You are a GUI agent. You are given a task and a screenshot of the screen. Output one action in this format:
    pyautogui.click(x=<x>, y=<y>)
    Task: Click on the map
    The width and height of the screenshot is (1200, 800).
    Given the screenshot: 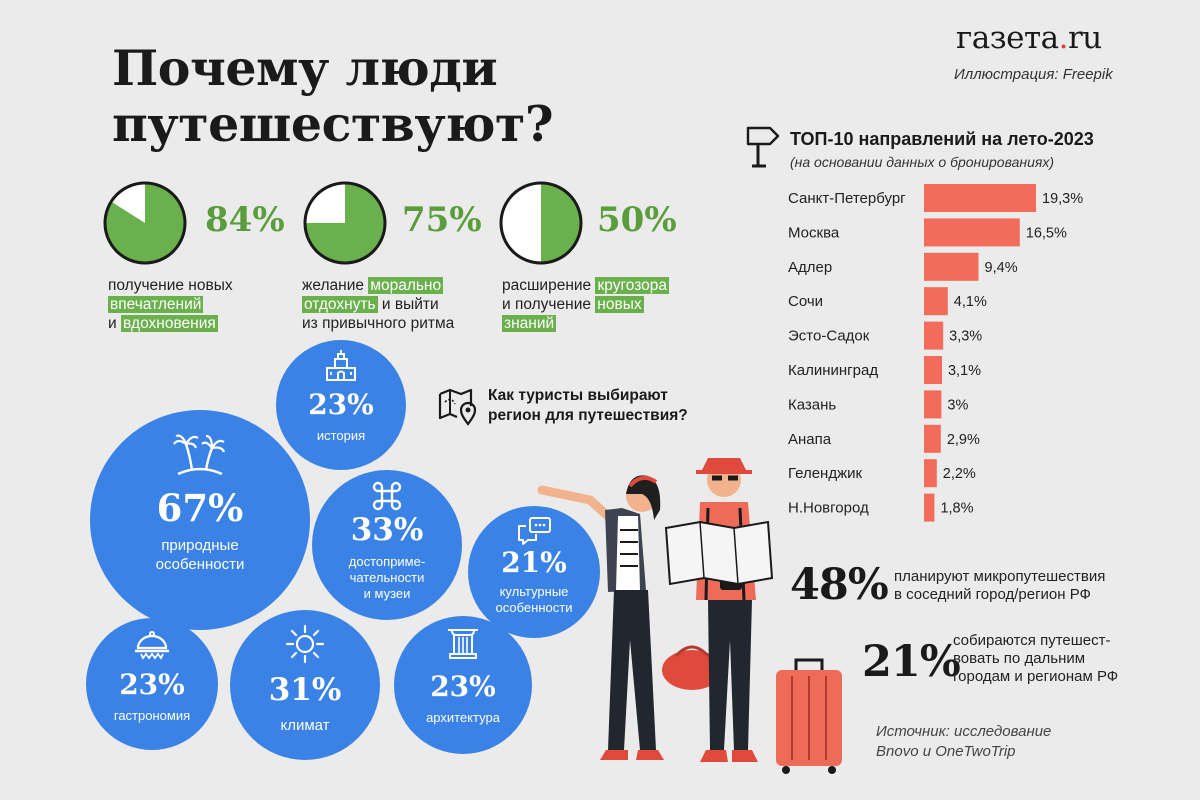 What is the action you would take?
    pyautogui.click(x=719, y=553)
    